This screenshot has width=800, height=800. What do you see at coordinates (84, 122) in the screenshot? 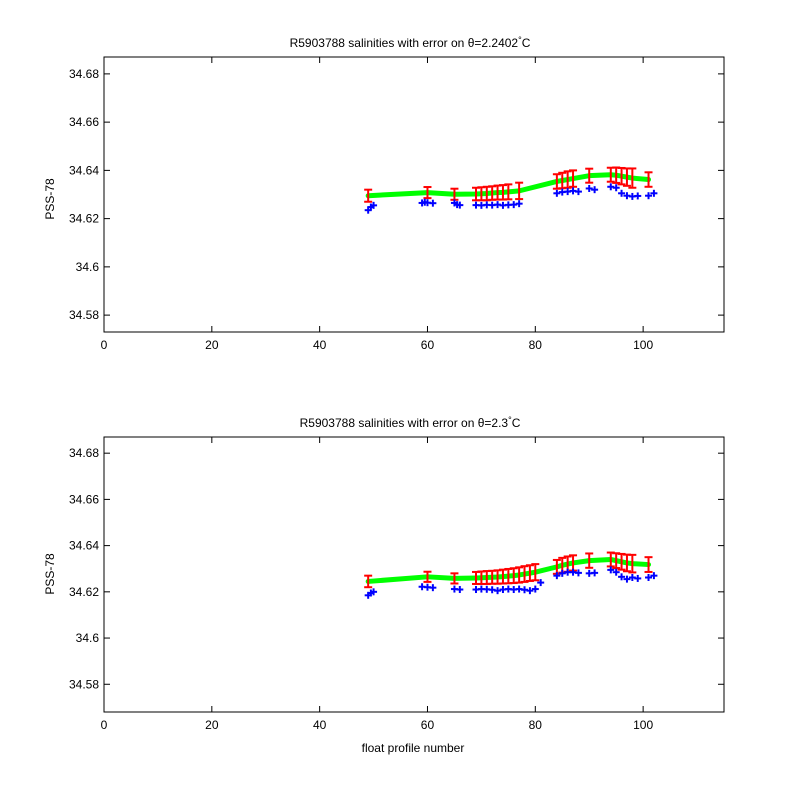
I see `top-y-tick-label: 34.66` at bounding box center [84, 122].